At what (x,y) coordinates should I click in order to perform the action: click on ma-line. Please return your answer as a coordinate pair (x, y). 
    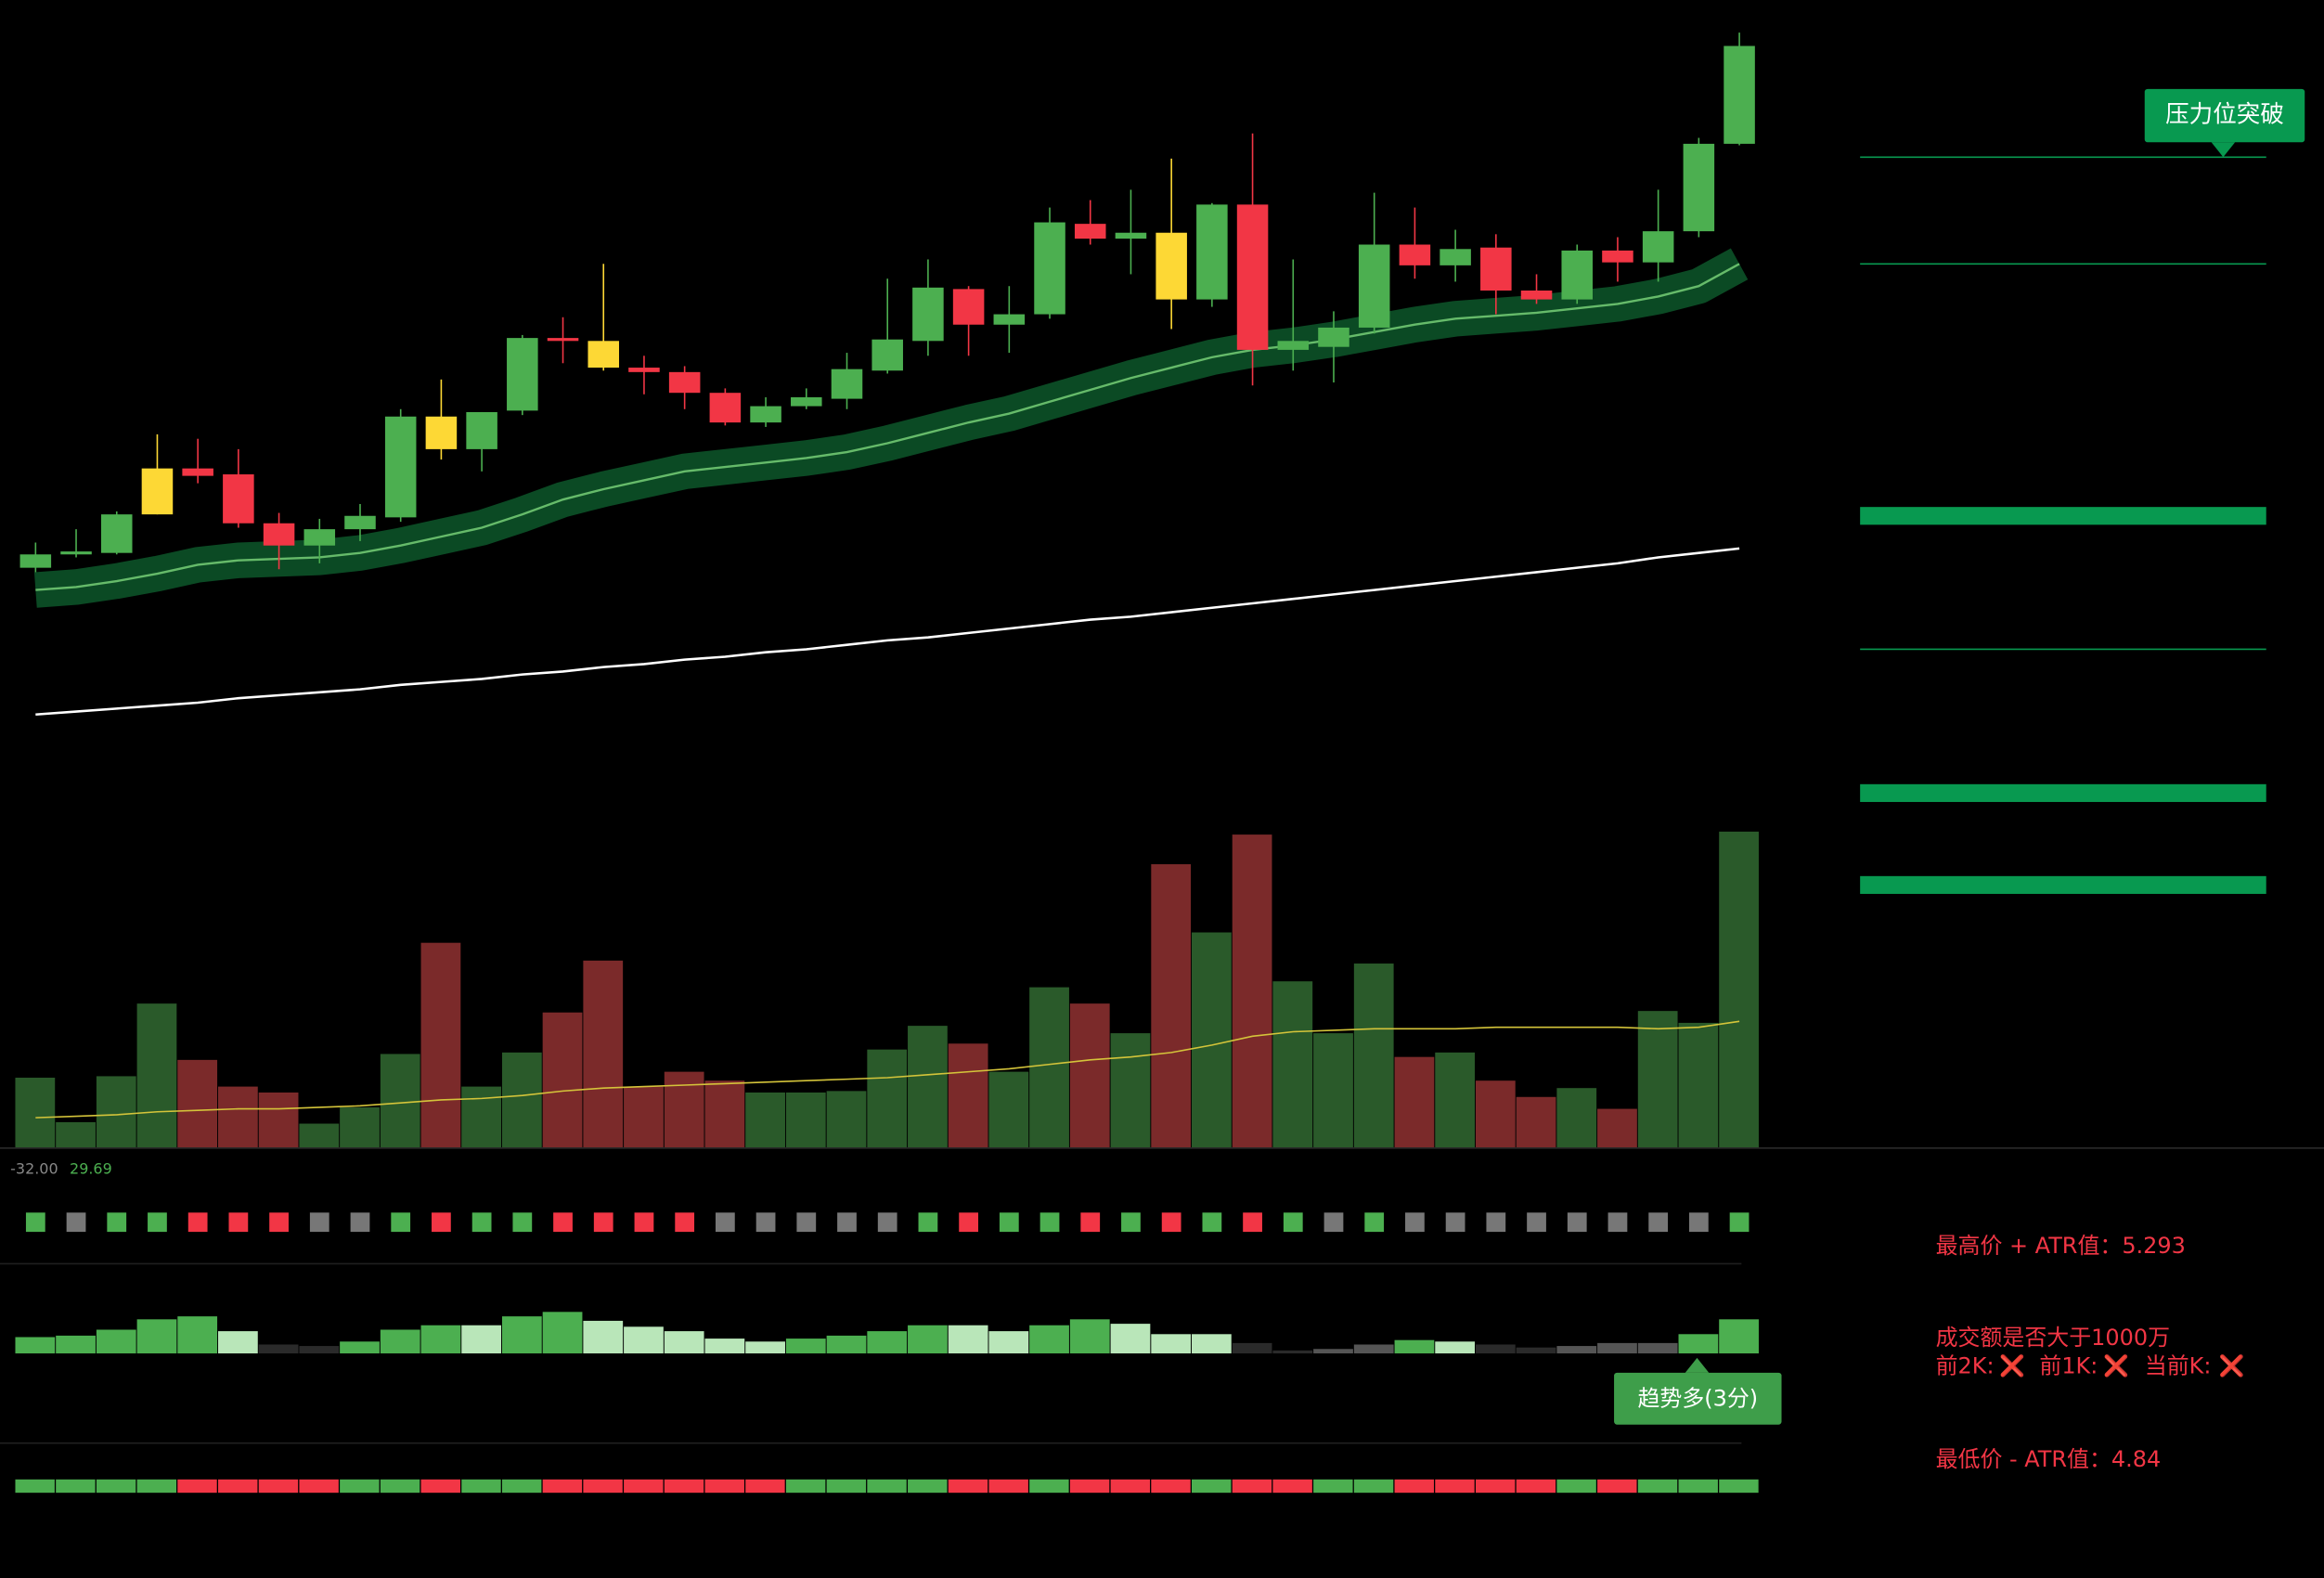
    Looking at the image, I should click on (887, 632).